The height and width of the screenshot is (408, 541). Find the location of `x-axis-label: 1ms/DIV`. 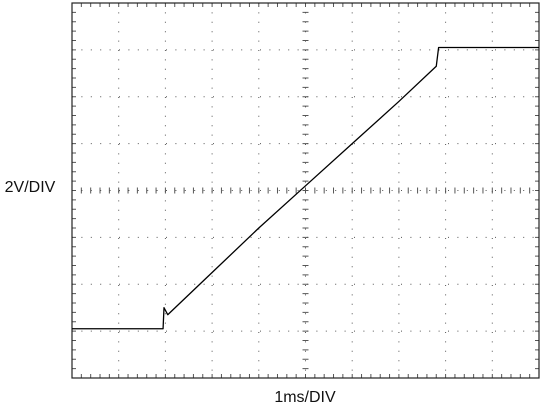

x-axis-label: 1ms/DIV is located at coordinates (305, 397).